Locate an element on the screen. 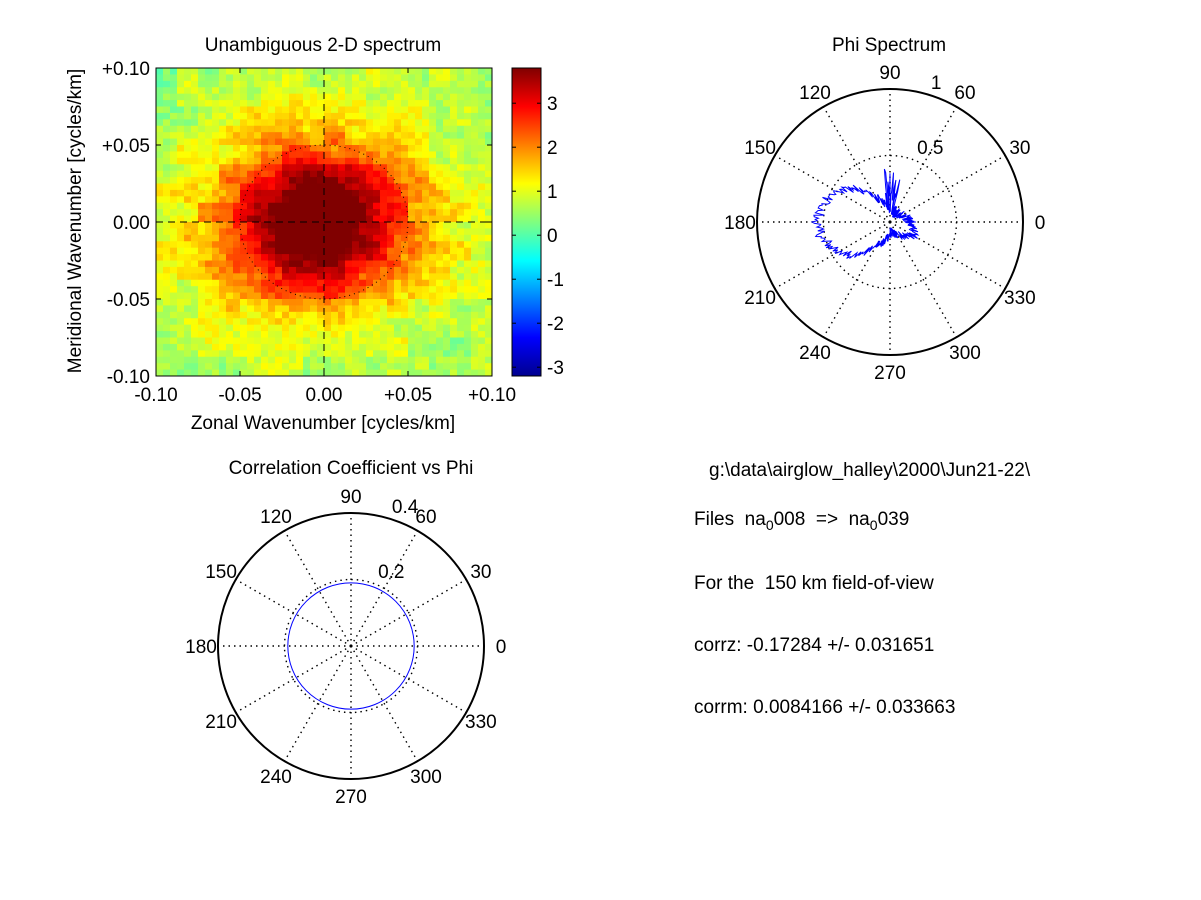 Image resolution: width=1201 pixels, height=900 pixels. files-end: 039 is located at coordinates (893, 519).